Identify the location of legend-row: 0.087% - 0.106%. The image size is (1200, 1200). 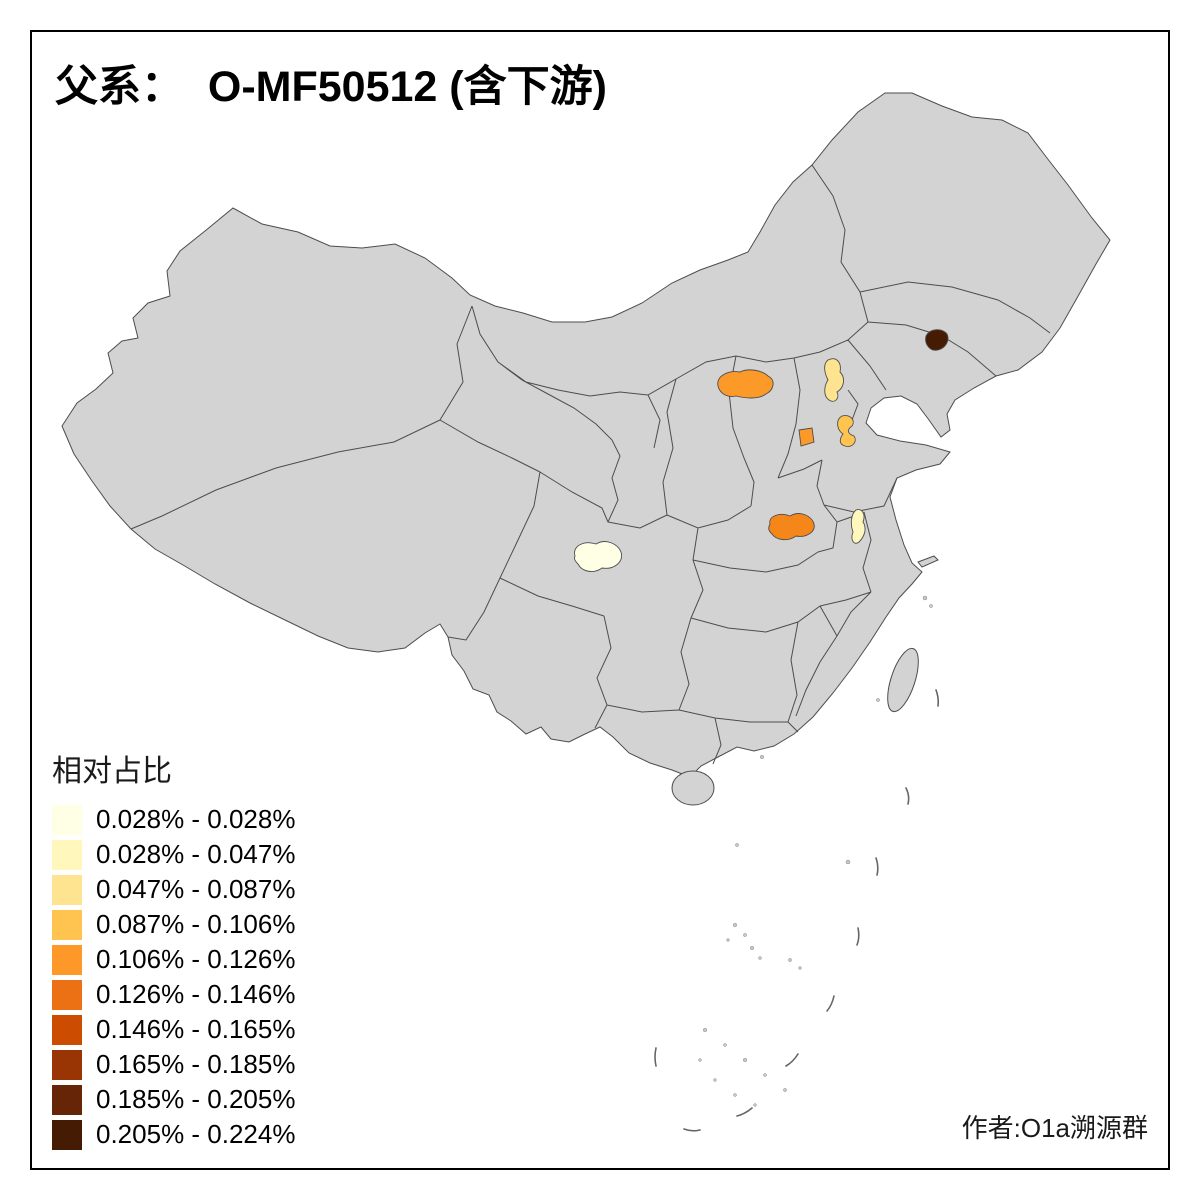
(173, 924).